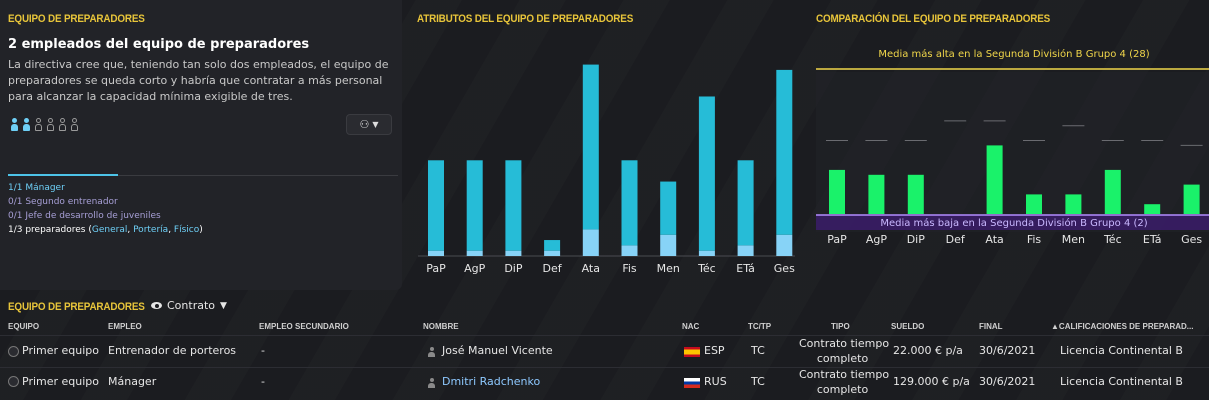  I want to click on chevron-down-icon: ▼, so click(375, 124).